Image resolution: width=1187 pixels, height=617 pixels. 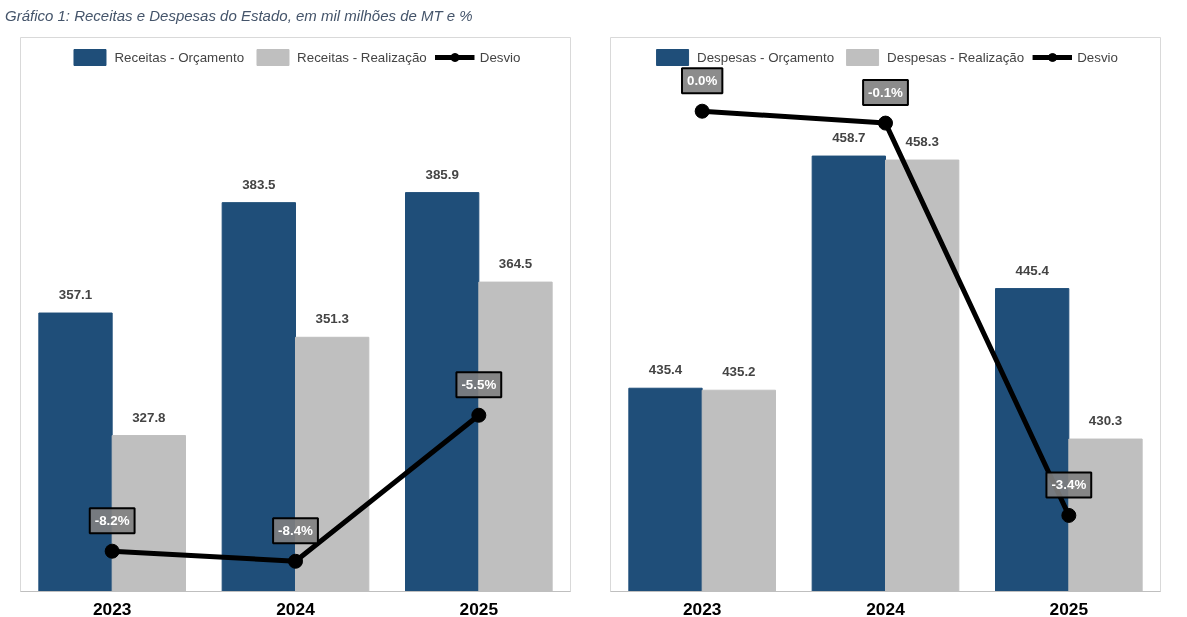 What do you see at coordinates (922, 142) in the screenshot?
I see `data-label: 458.3` at bounding box center [922, 142].